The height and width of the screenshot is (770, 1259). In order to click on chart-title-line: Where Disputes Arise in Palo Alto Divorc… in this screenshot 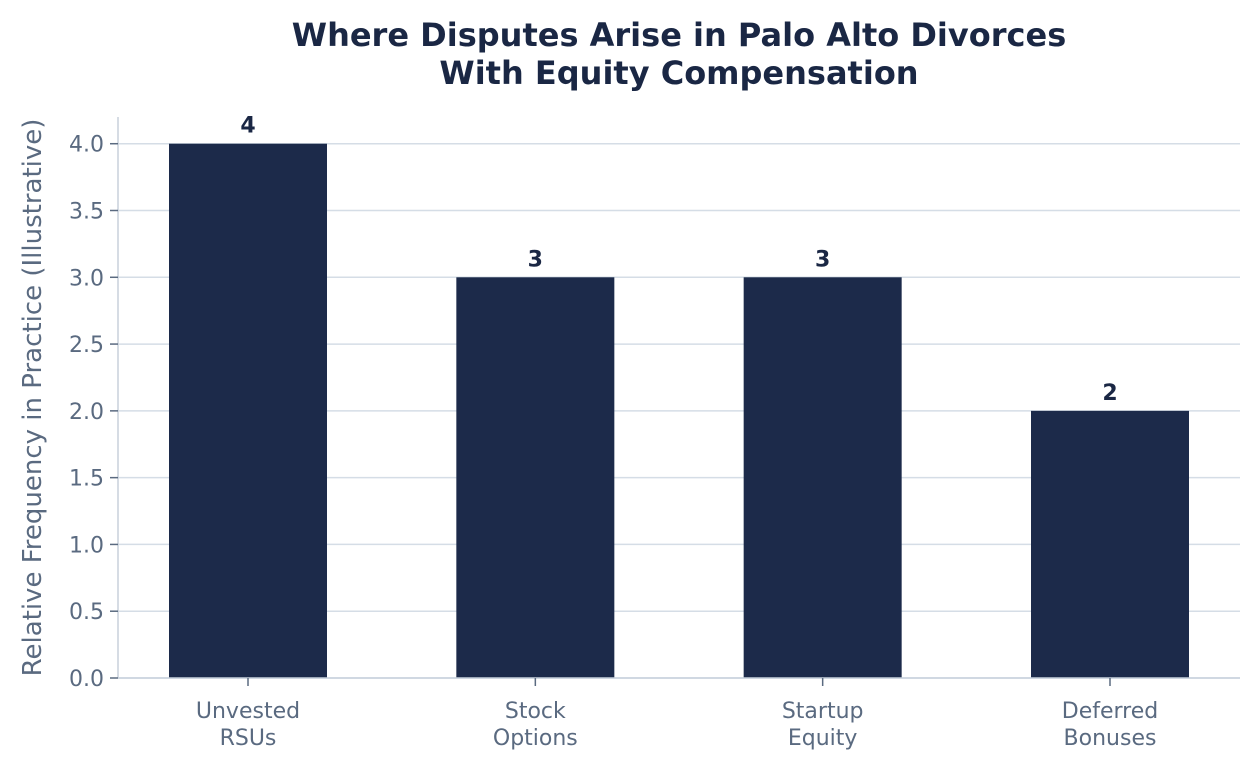, I will do `click(679, 35)`.